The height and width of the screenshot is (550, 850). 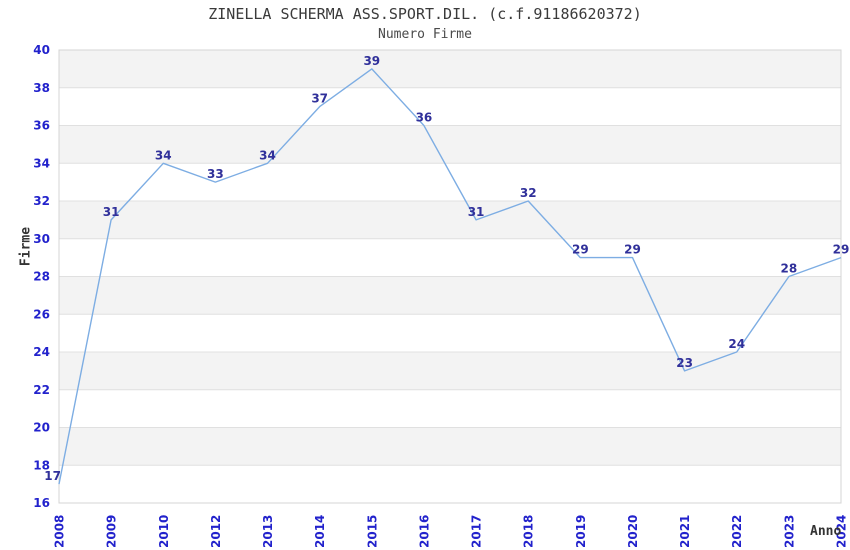 What do you see at coordinates (164, 531) in the screenshot?
I see `x-tick-label: 2010` at bounding box center [164, 531].